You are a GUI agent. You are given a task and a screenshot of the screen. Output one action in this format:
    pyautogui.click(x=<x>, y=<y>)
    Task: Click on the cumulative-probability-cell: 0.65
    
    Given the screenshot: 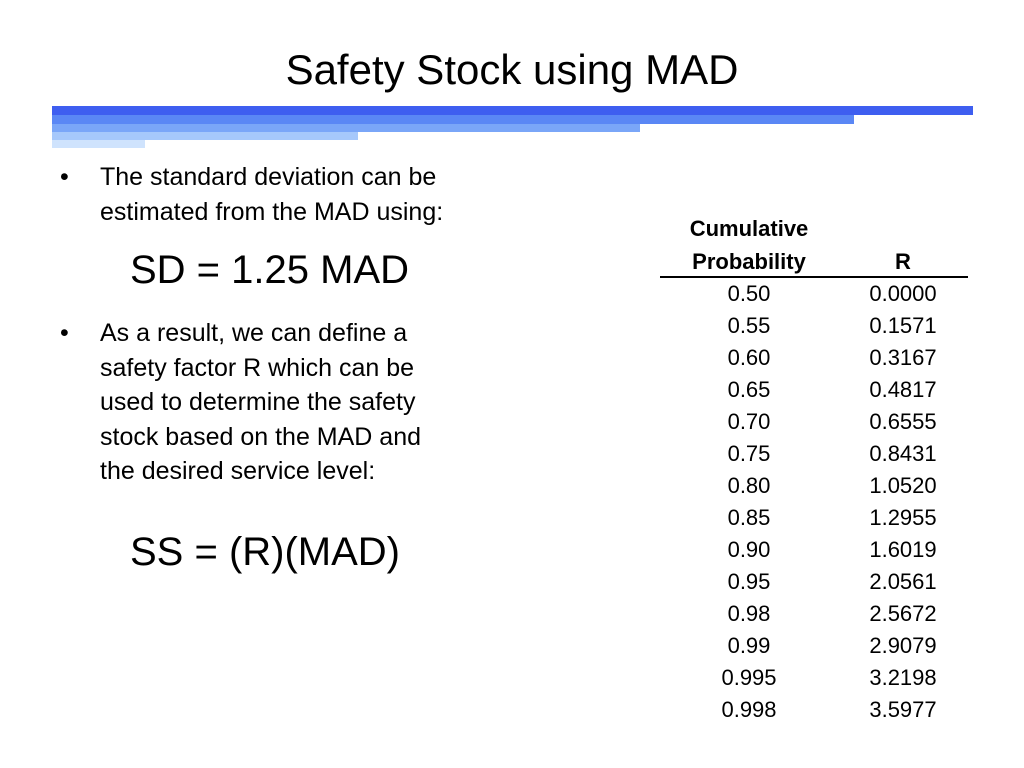 What is the action you would take?
    pyautogui.click(x=749, y=389)
    